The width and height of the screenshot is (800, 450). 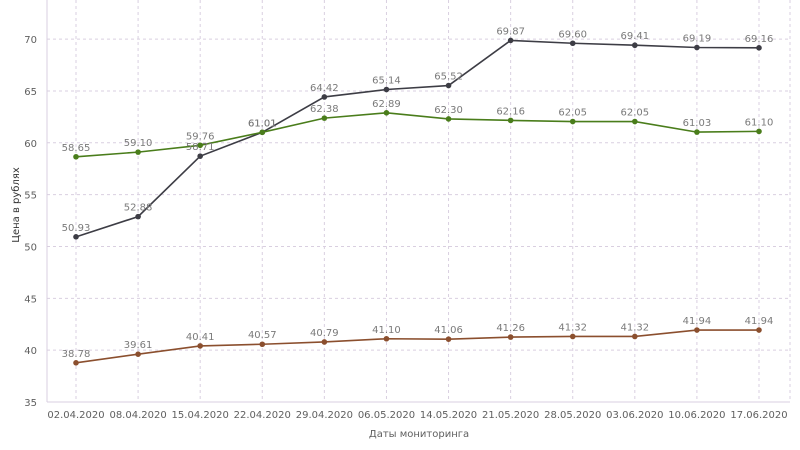 I want to click on data-label: 62.16, so click(x=510, y=111).